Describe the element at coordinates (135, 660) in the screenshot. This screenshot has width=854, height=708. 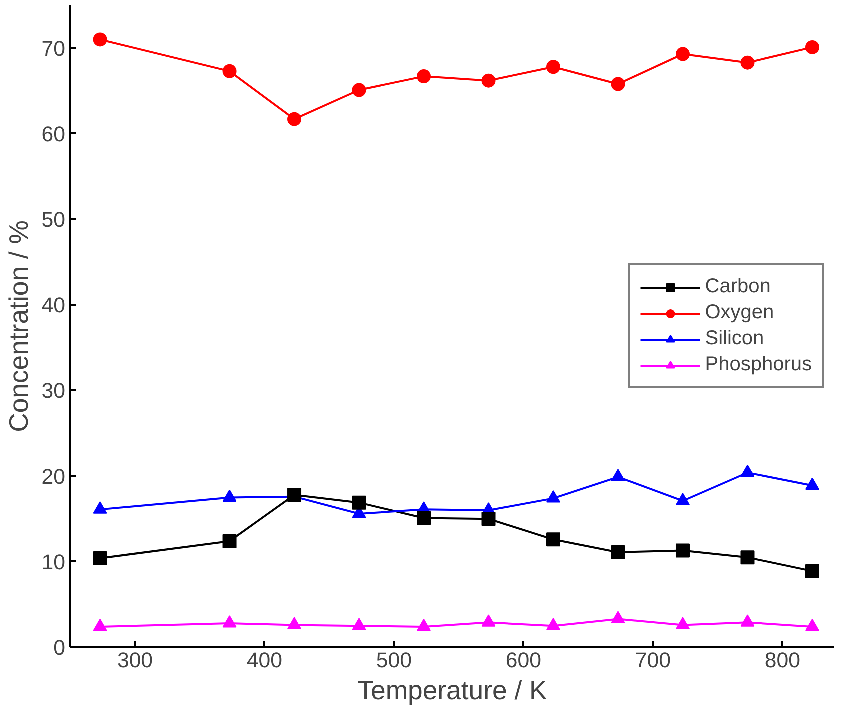
I see `x-tick-label: 300` at that location.